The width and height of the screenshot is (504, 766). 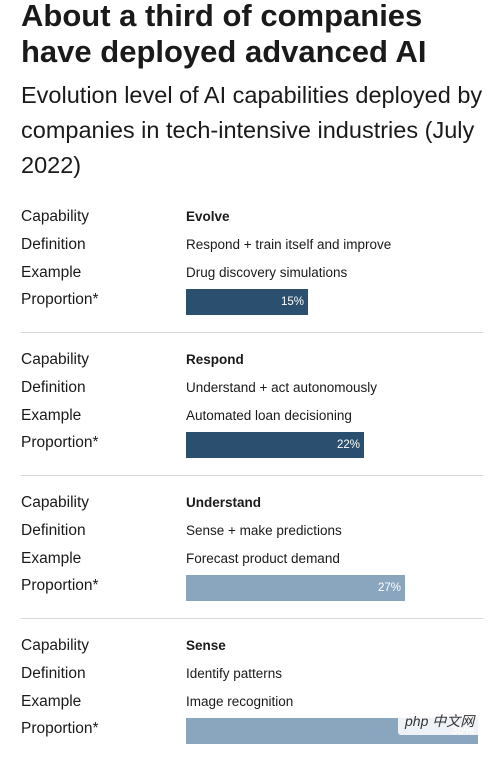 What do you see at coordinates (215, 359) in the screenshot?
I see `capability-value: Respond` at bounding box center [215, 359].